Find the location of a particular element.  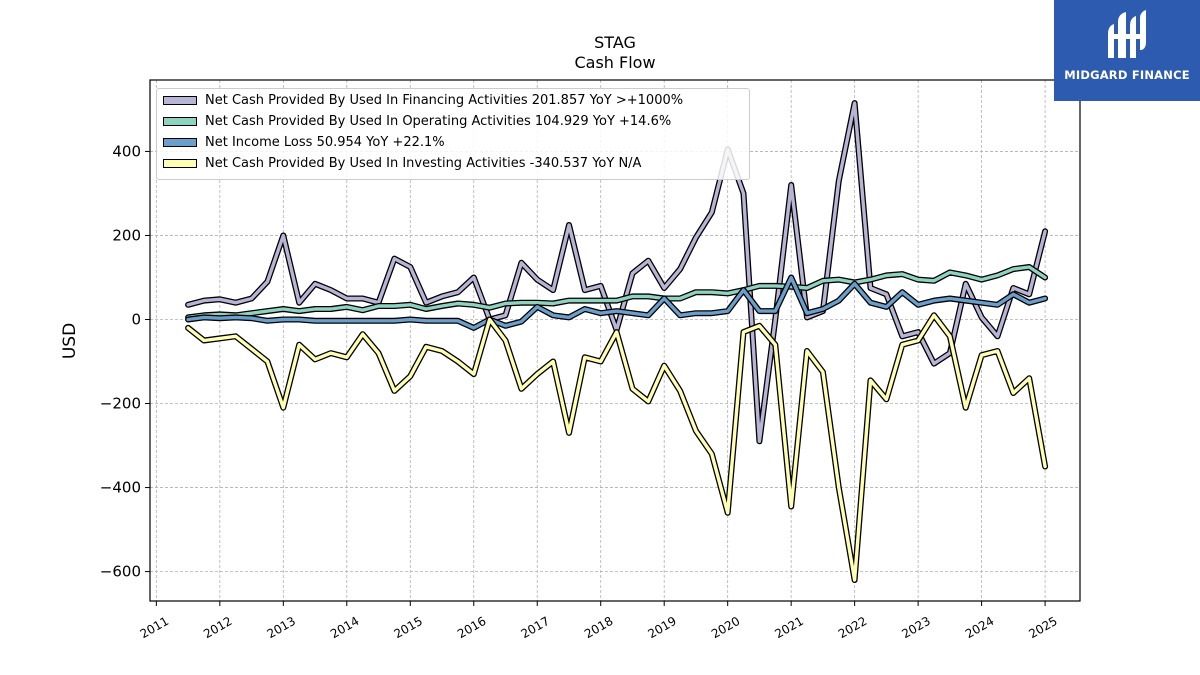

x-tick-label: 2023 is located at coordinates (915, 627).